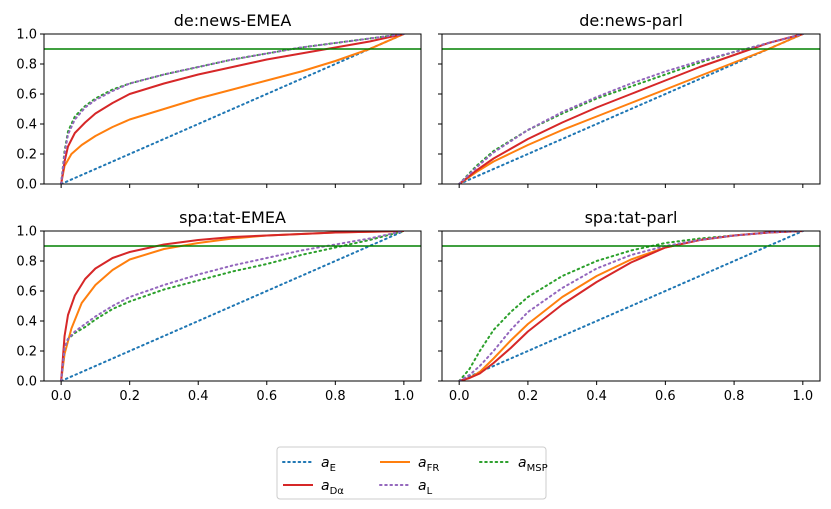 The image size is (831, 509). Describe the element at coordinates (406, 487) in the screenshot. I see `legend-entry-aL: aL` at that location.